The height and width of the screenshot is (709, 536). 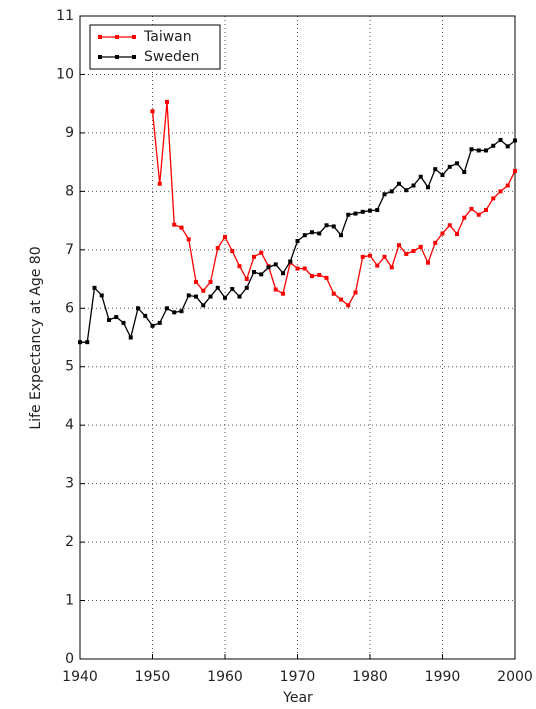 I want to click on x-tick-label: 1970, so click(x=298, y=677).